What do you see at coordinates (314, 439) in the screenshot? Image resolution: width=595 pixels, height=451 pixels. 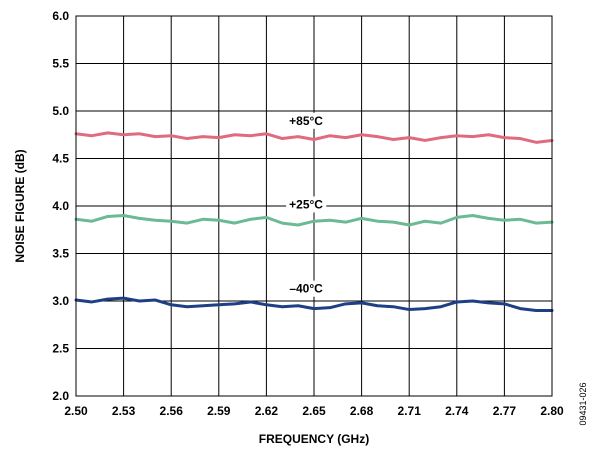 I see `x-axis-label: FREQUENCY (GHz)` at bounding box center [314, 439].